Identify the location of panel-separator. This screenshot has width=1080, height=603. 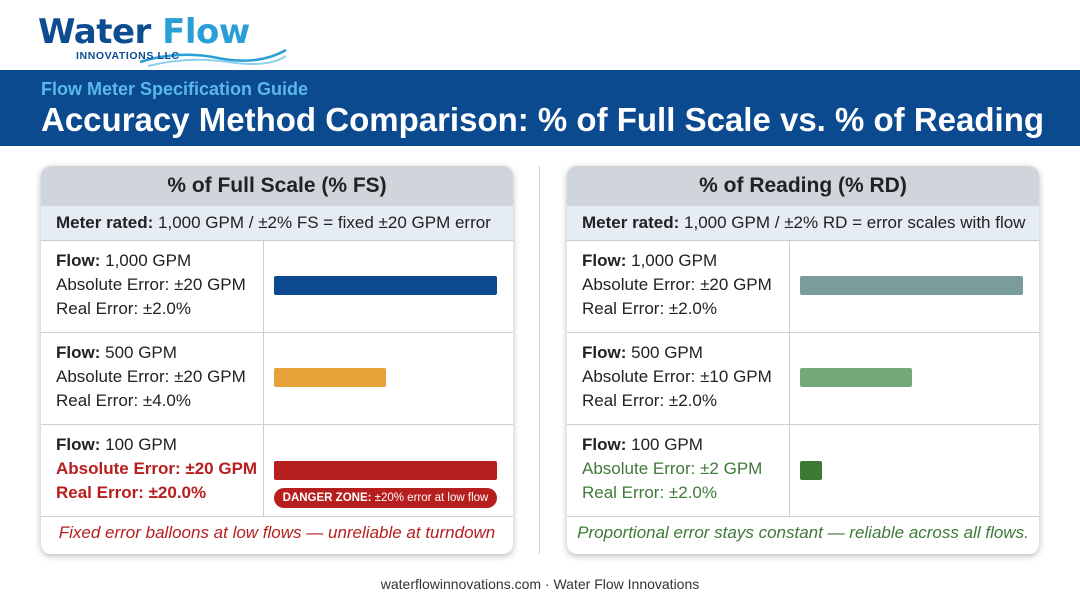
(539, 360).